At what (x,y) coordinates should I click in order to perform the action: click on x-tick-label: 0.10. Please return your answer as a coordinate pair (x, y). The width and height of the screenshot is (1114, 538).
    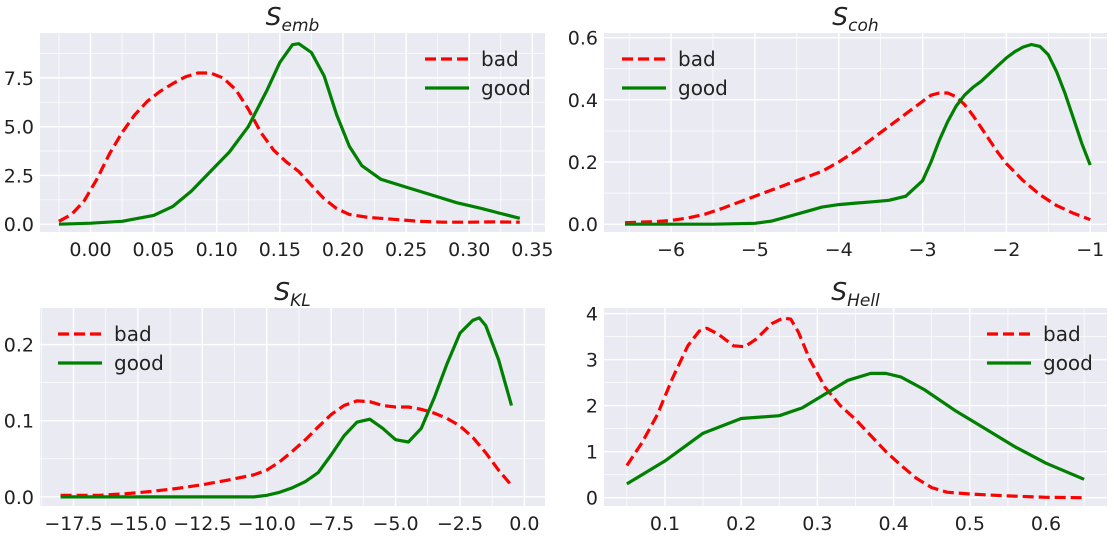
    Looking at the image, I should click on (217, 250).